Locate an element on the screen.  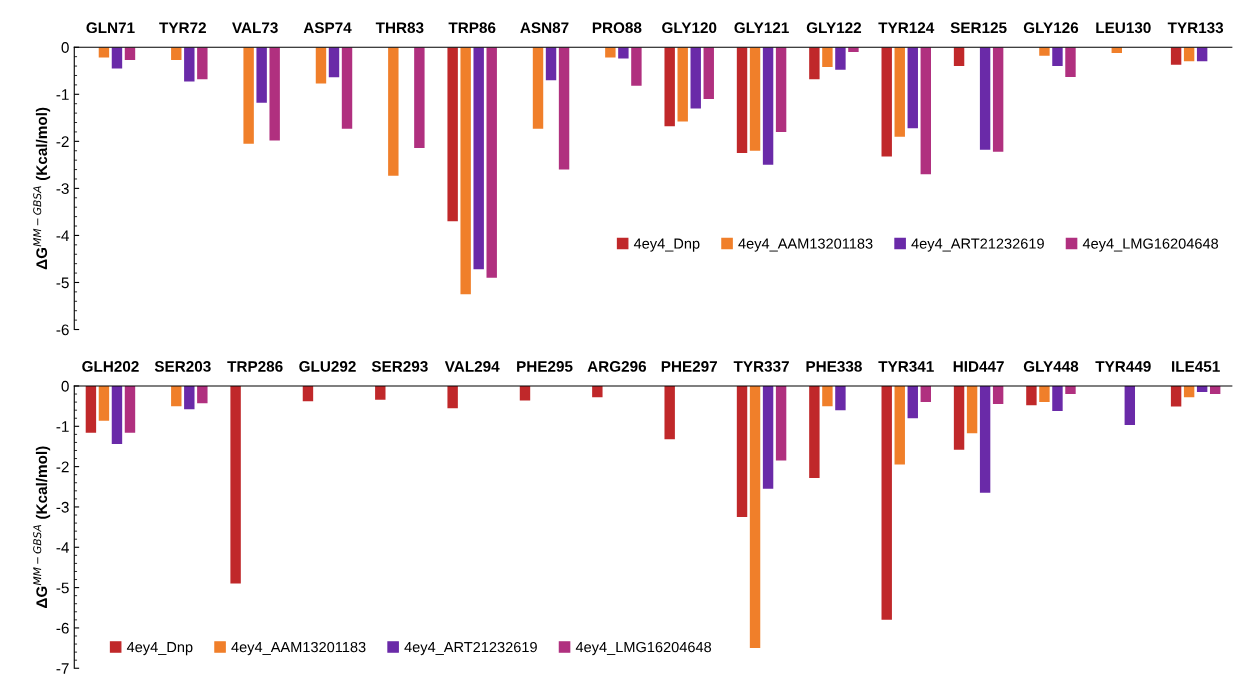
x-tick-label: GLY121 is located at coordinates (761, 28).